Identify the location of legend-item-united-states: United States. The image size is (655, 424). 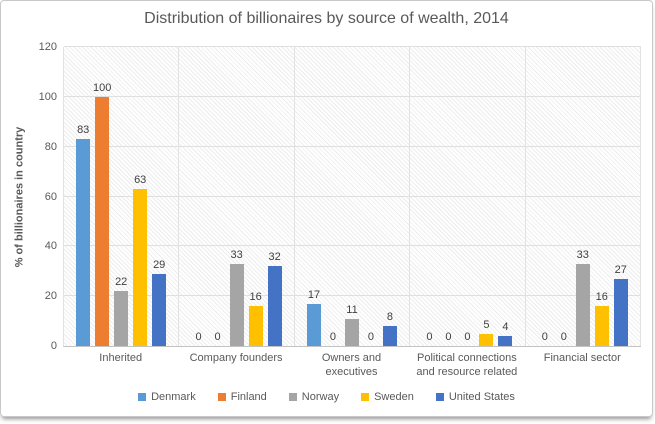
(475, 397).